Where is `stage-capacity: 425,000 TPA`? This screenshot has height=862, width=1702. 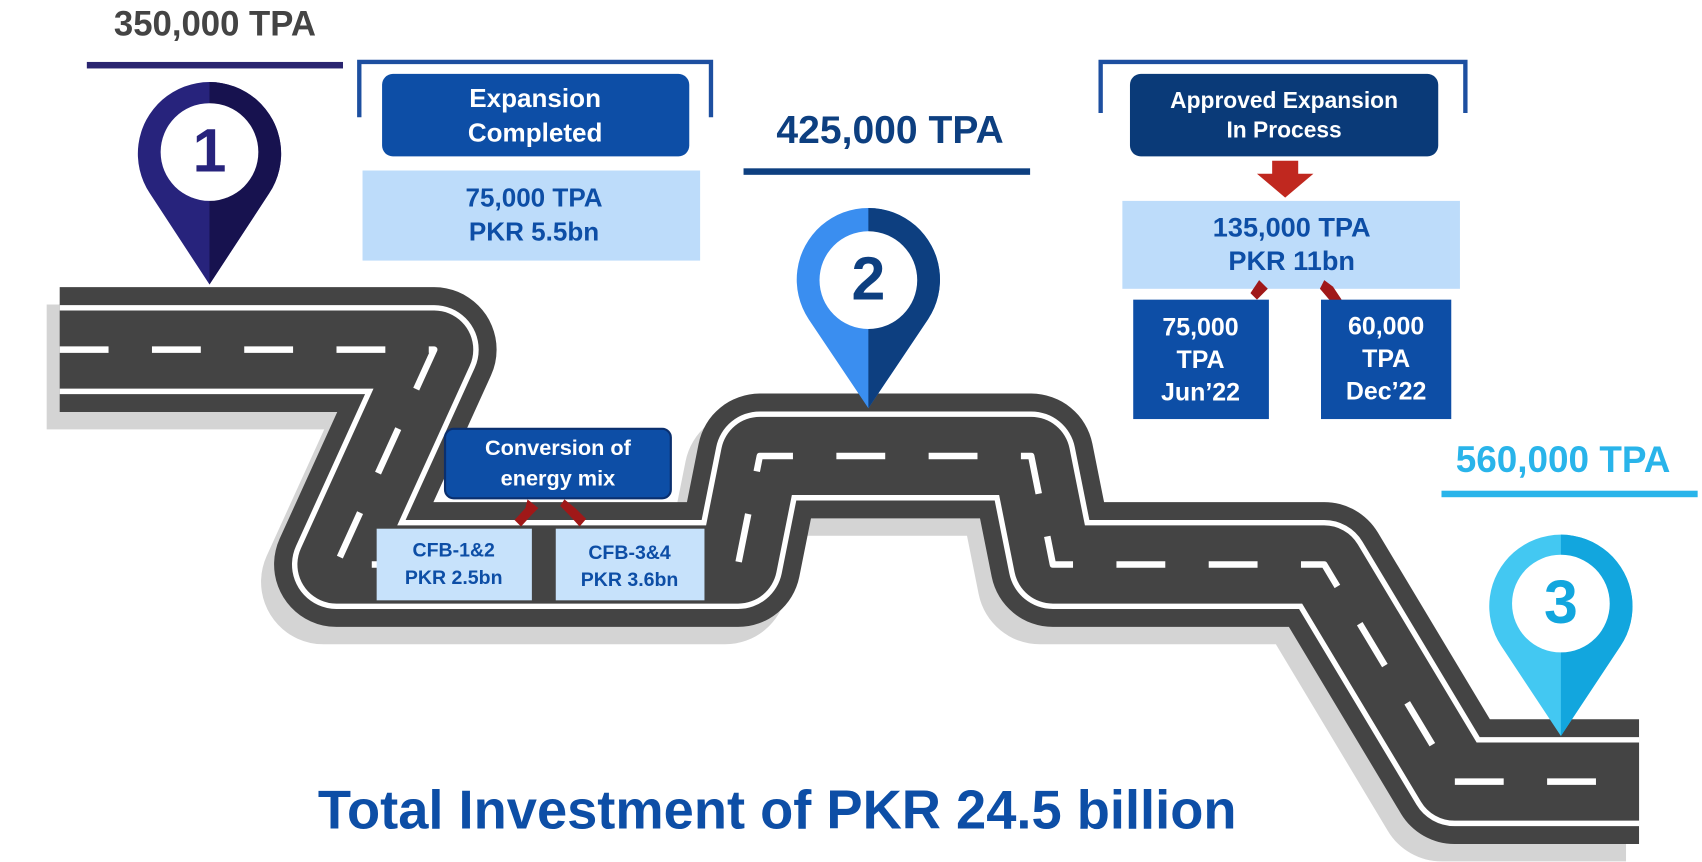 stage-capacity: 425,000 TPA is located at coordinates (889, 130).